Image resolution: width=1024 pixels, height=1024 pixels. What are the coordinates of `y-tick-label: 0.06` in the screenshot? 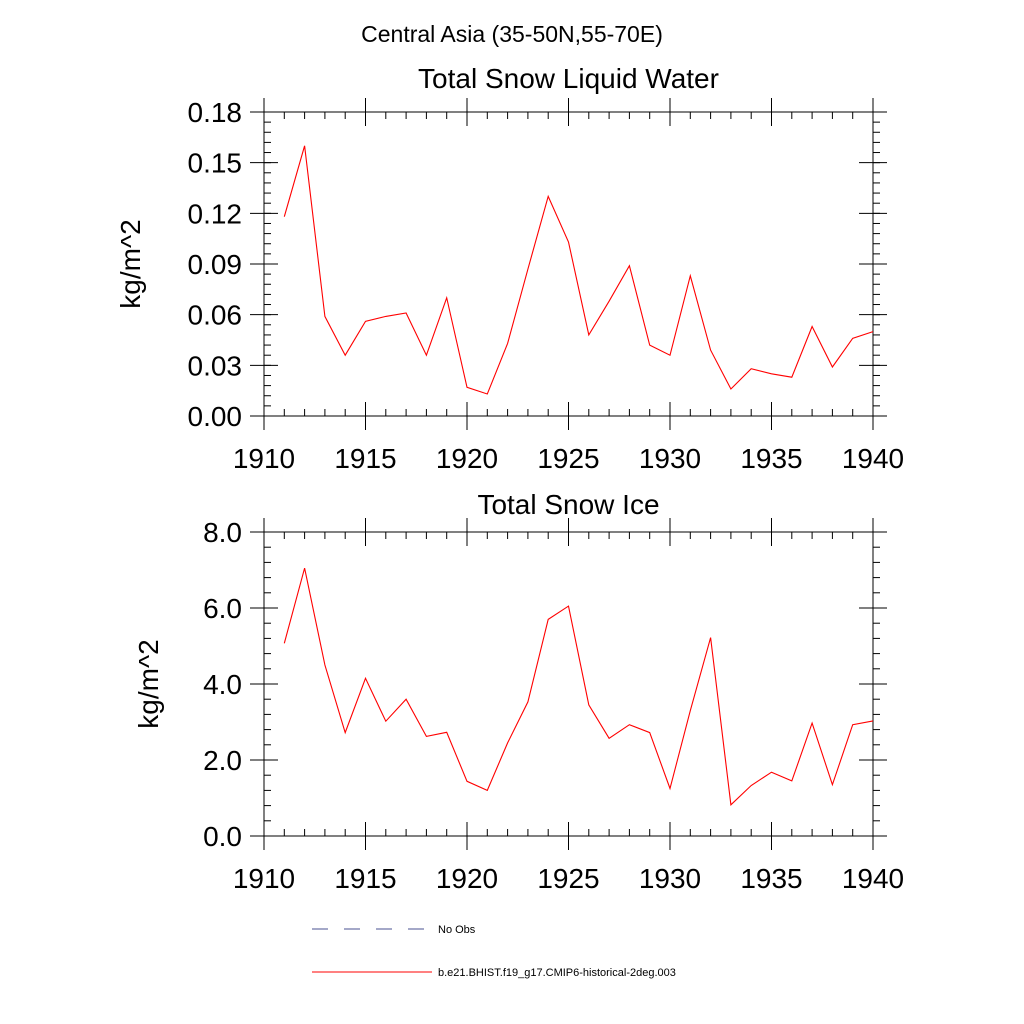 It's located at (215, 315).